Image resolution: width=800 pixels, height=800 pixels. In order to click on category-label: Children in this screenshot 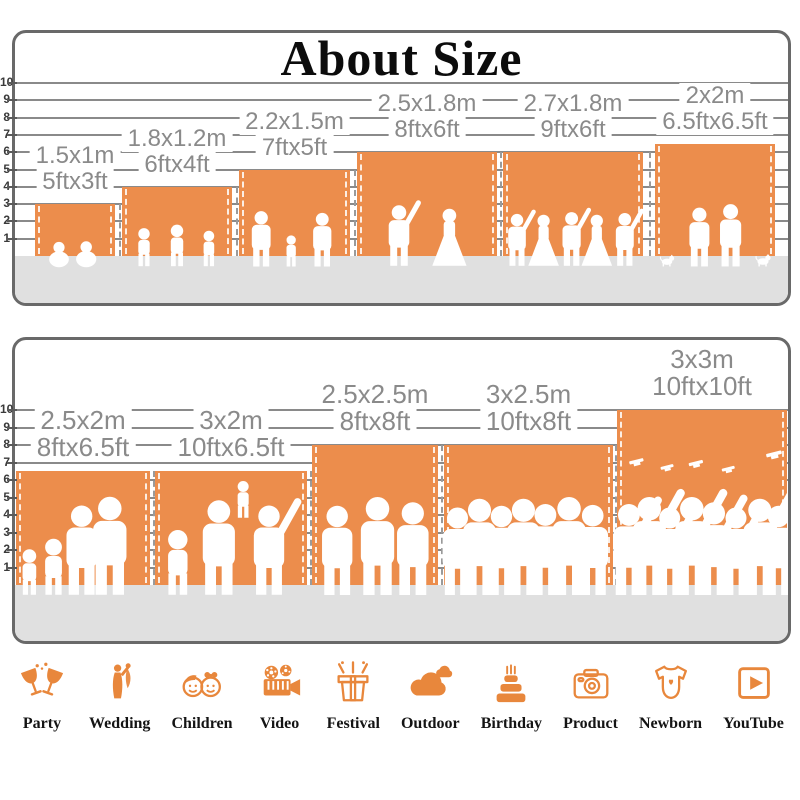, I will do `click(202, 723)`.